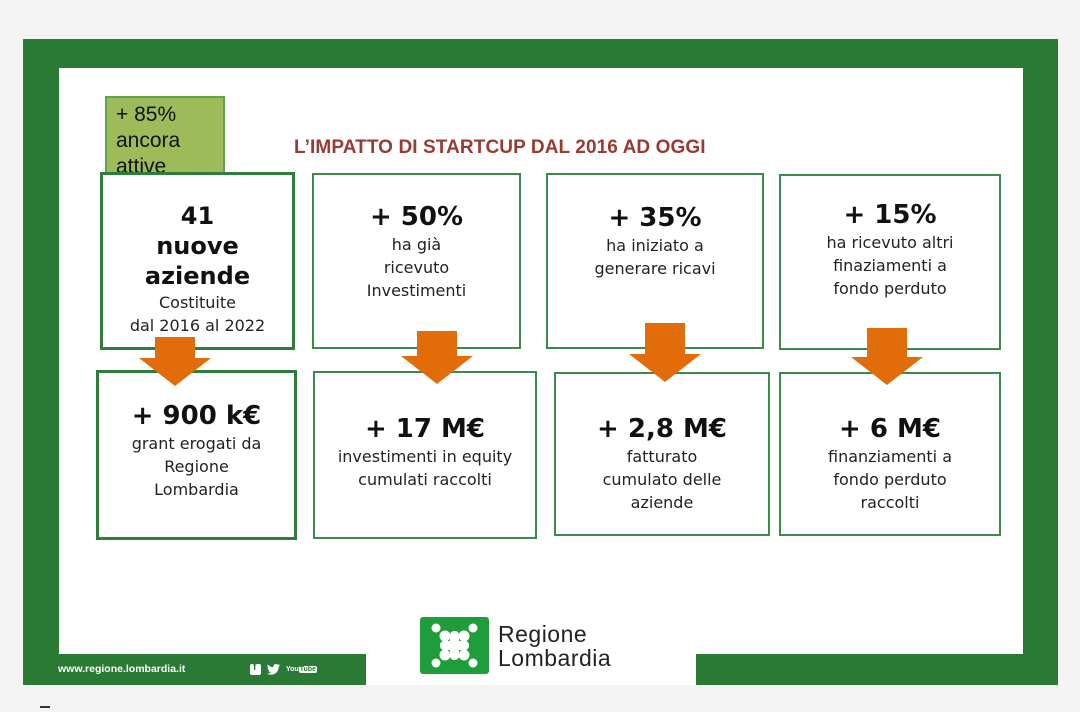 Image resolution: width=1080 pixels, height=712 pixels. Describe the element at coordinates (274, 669) in the screenshot. I see `twitter-icon` at that location.